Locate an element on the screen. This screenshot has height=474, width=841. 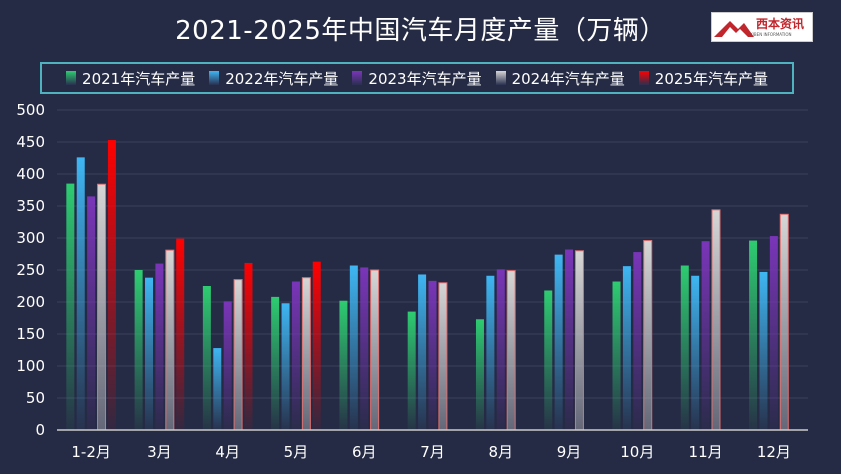
legend-item: 2025年汽车产量 is located at coordinates (703, 78).